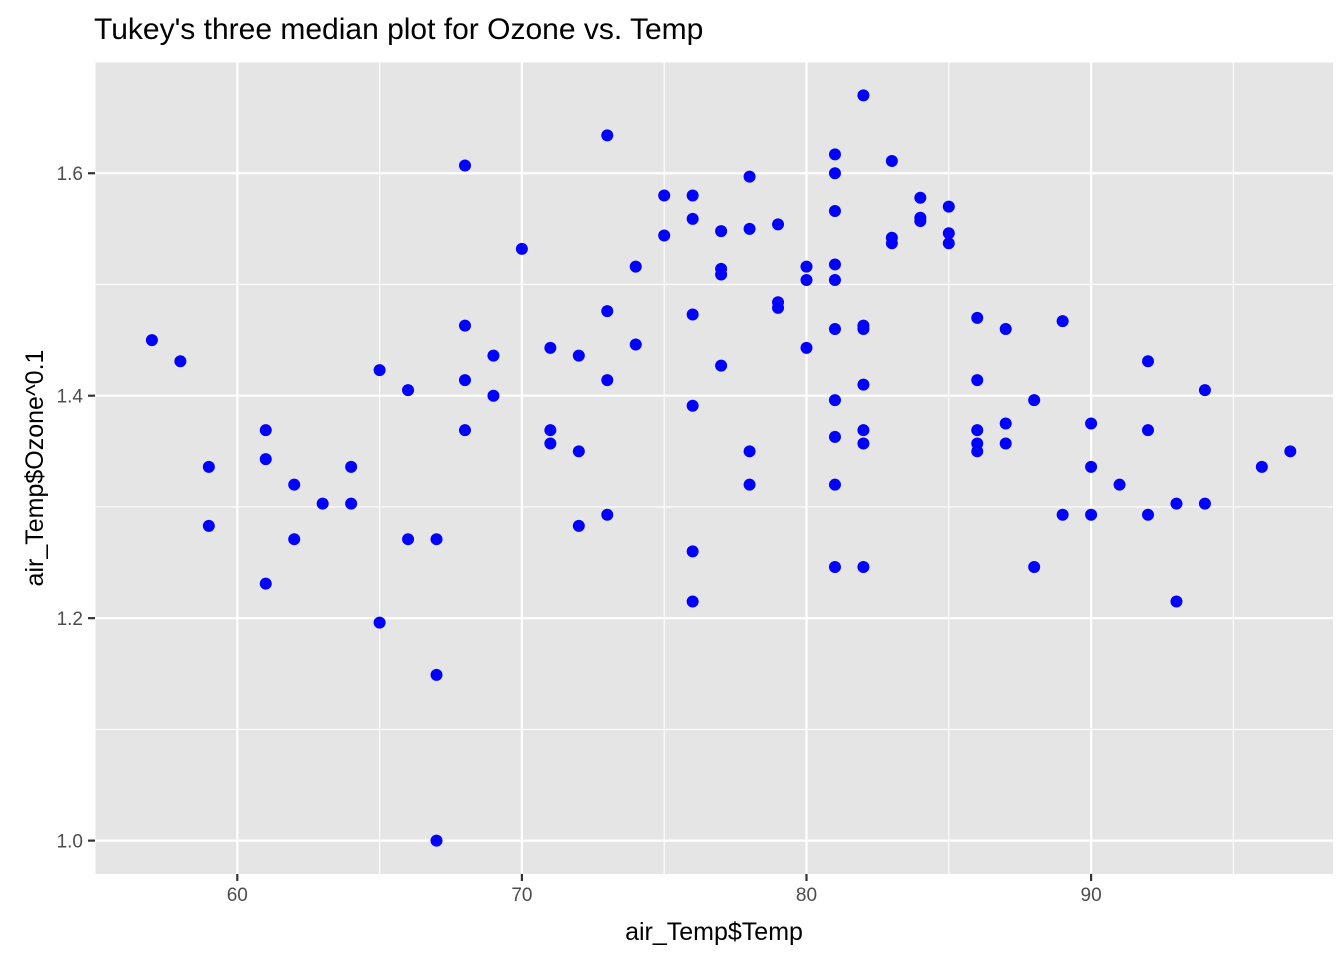 This screenshot has width=1344, height=960. What do you see at coordinates (76, 508) in the screenshot?
I see `y-axis: 1.0 1.2 1.4 1.6` at bounding box center [76, 508].